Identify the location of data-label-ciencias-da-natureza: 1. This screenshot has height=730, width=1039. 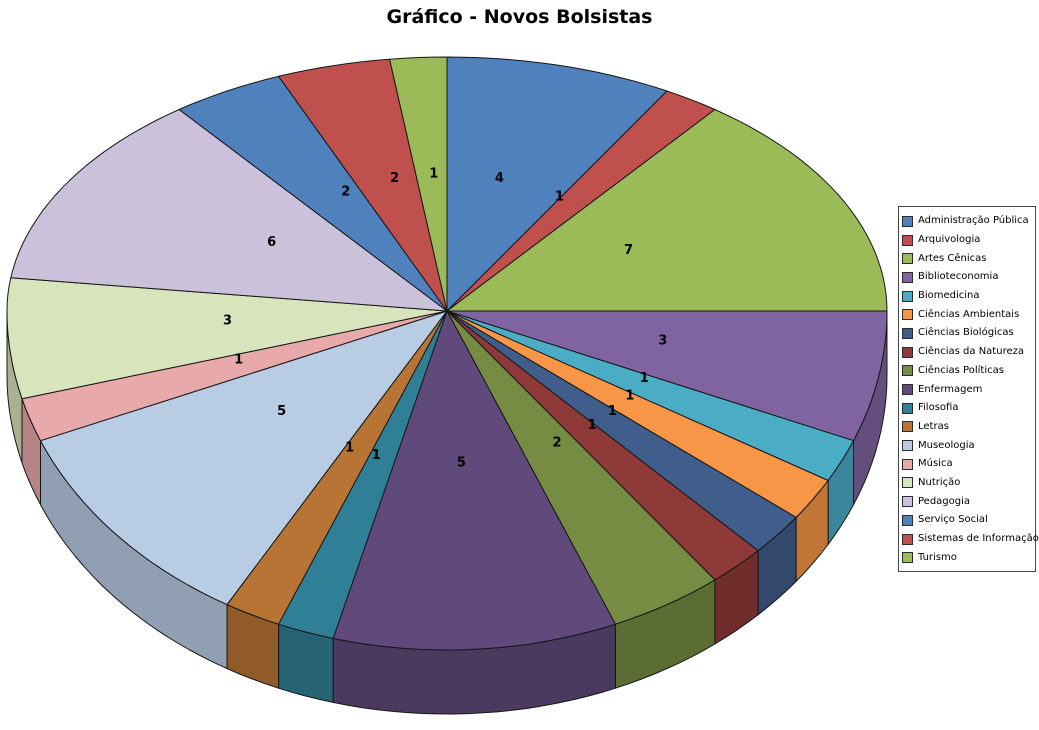
(592, 425).